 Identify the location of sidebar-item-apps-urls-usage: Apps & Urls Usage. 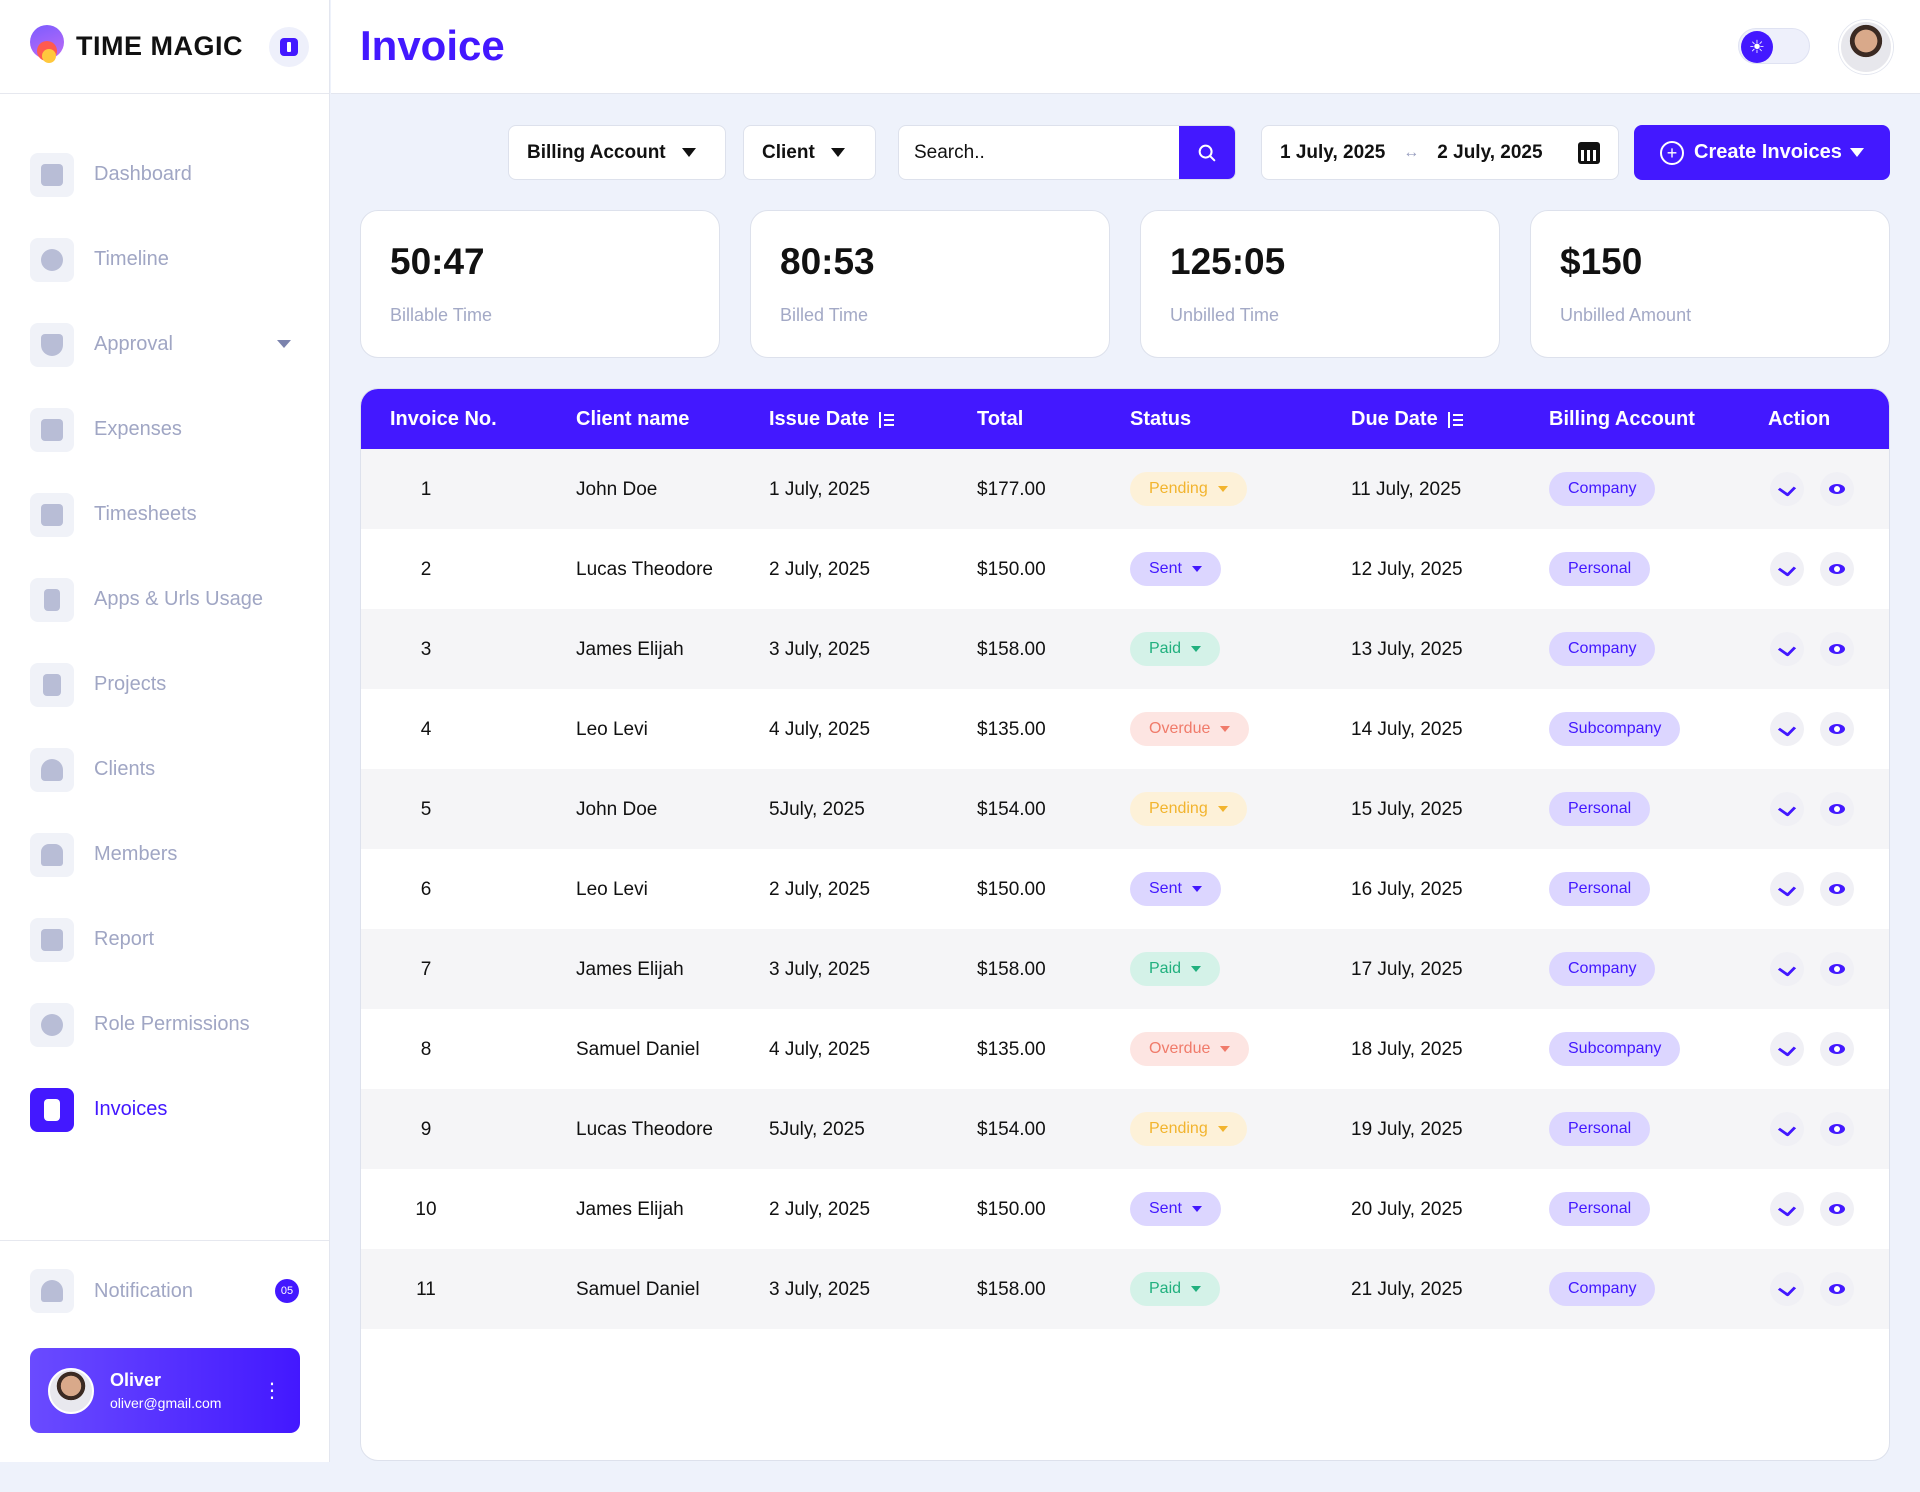
(164, 599).